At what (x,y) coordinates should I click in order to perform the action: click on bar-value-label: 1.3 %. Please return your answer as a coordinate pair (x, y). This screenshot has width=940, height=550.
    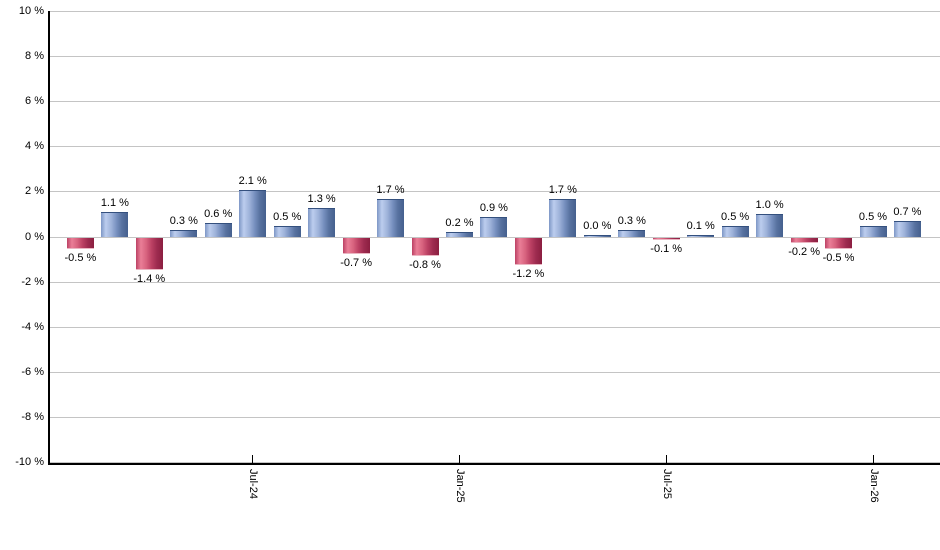
    Looking at the image, I should click on (321, 199).